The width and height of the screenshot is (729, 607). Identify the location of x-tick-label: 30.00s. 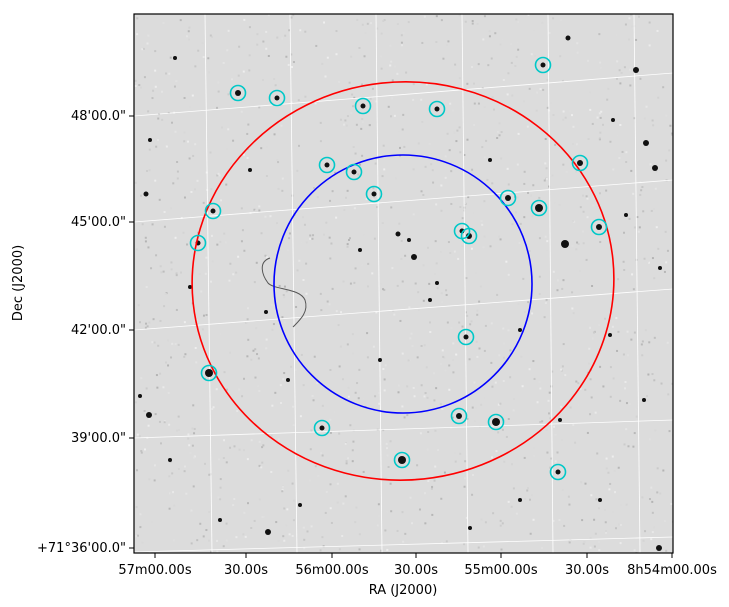
(587, 570).